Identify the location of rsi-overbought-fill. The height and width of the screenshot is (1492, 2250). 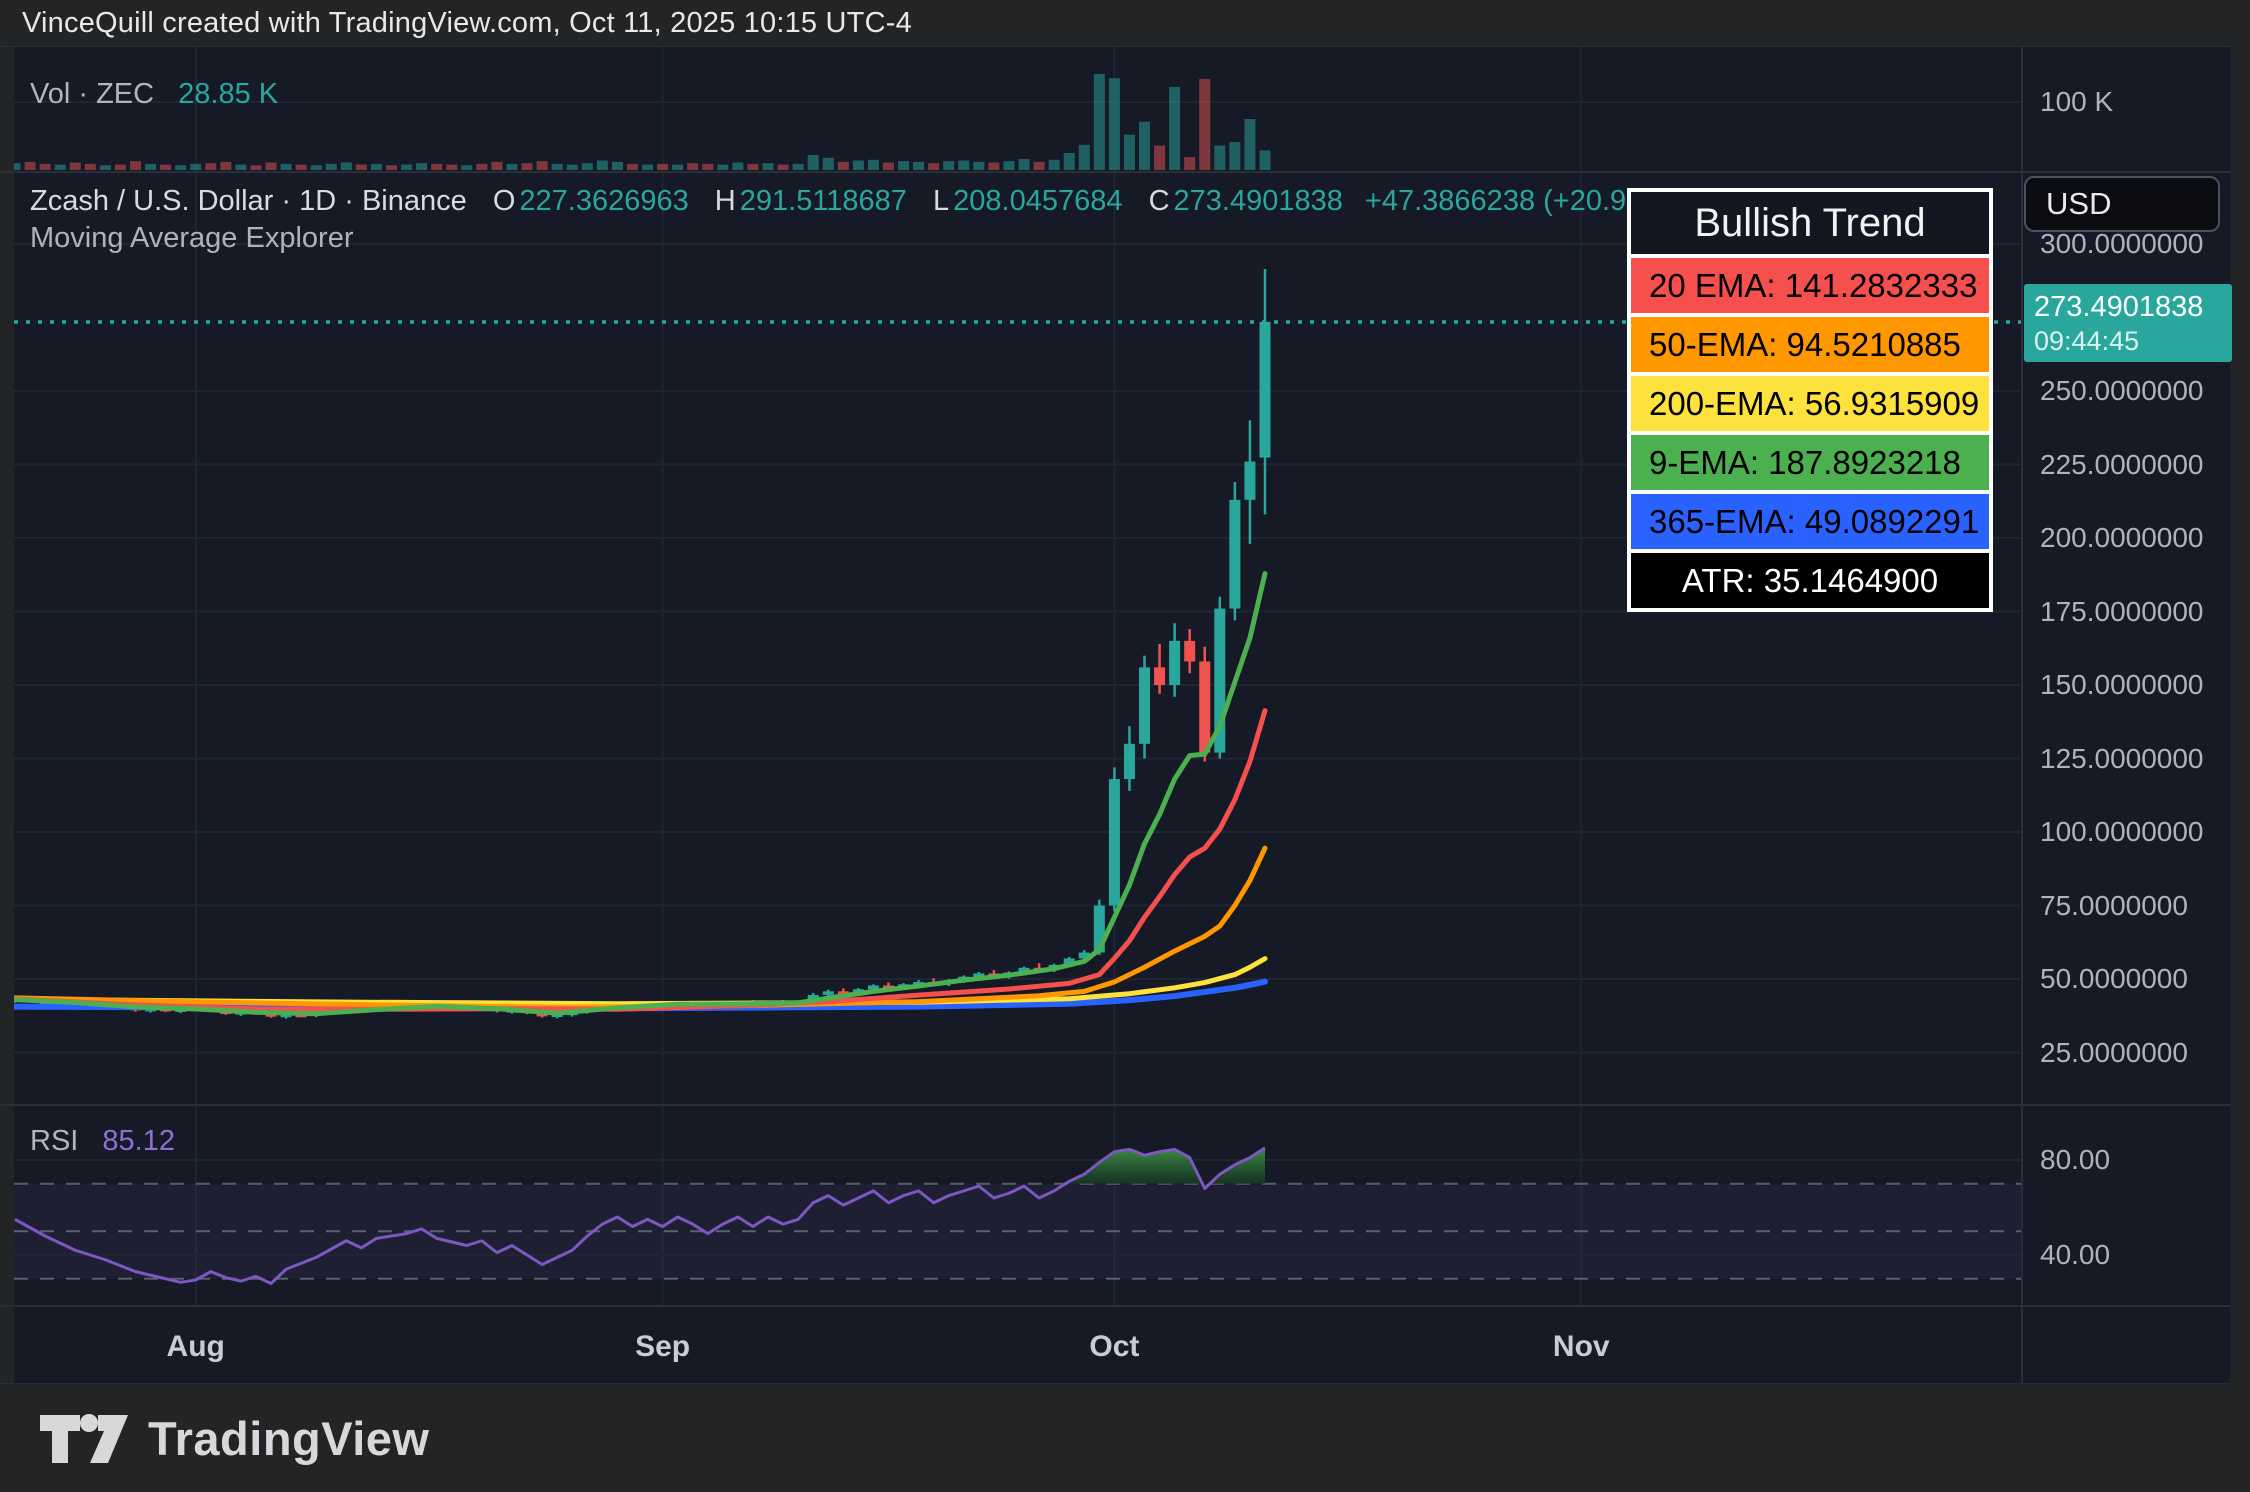
(1165, 1165).